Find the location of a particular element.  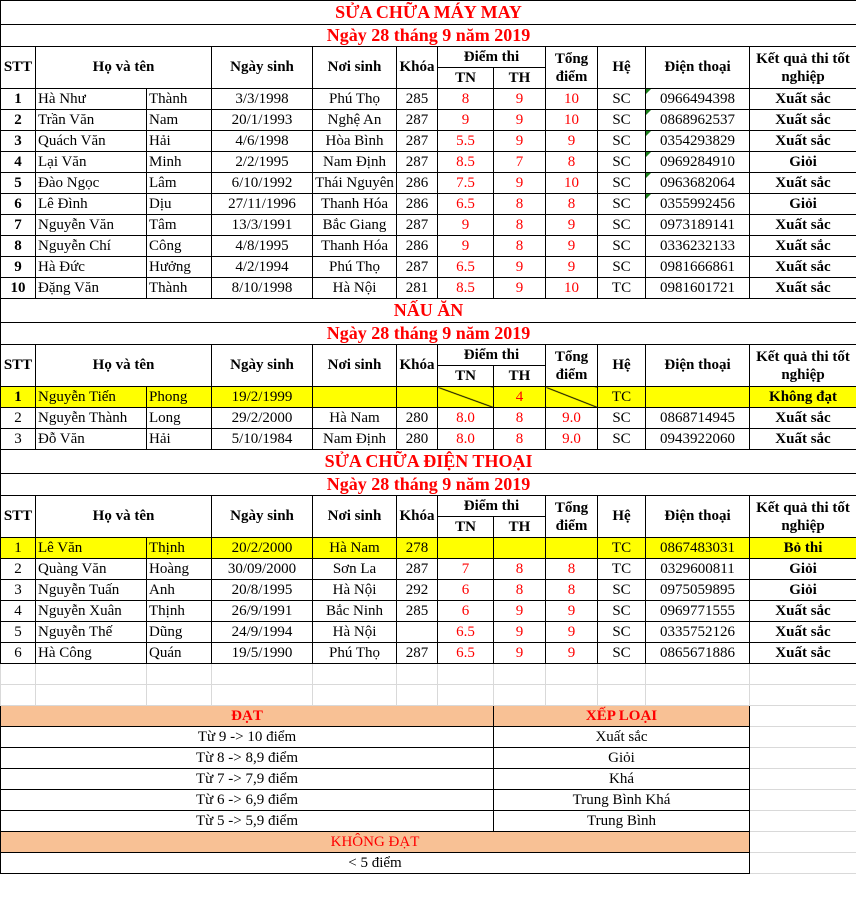

pob: Hà Nam is located at coordinates (354, 548).